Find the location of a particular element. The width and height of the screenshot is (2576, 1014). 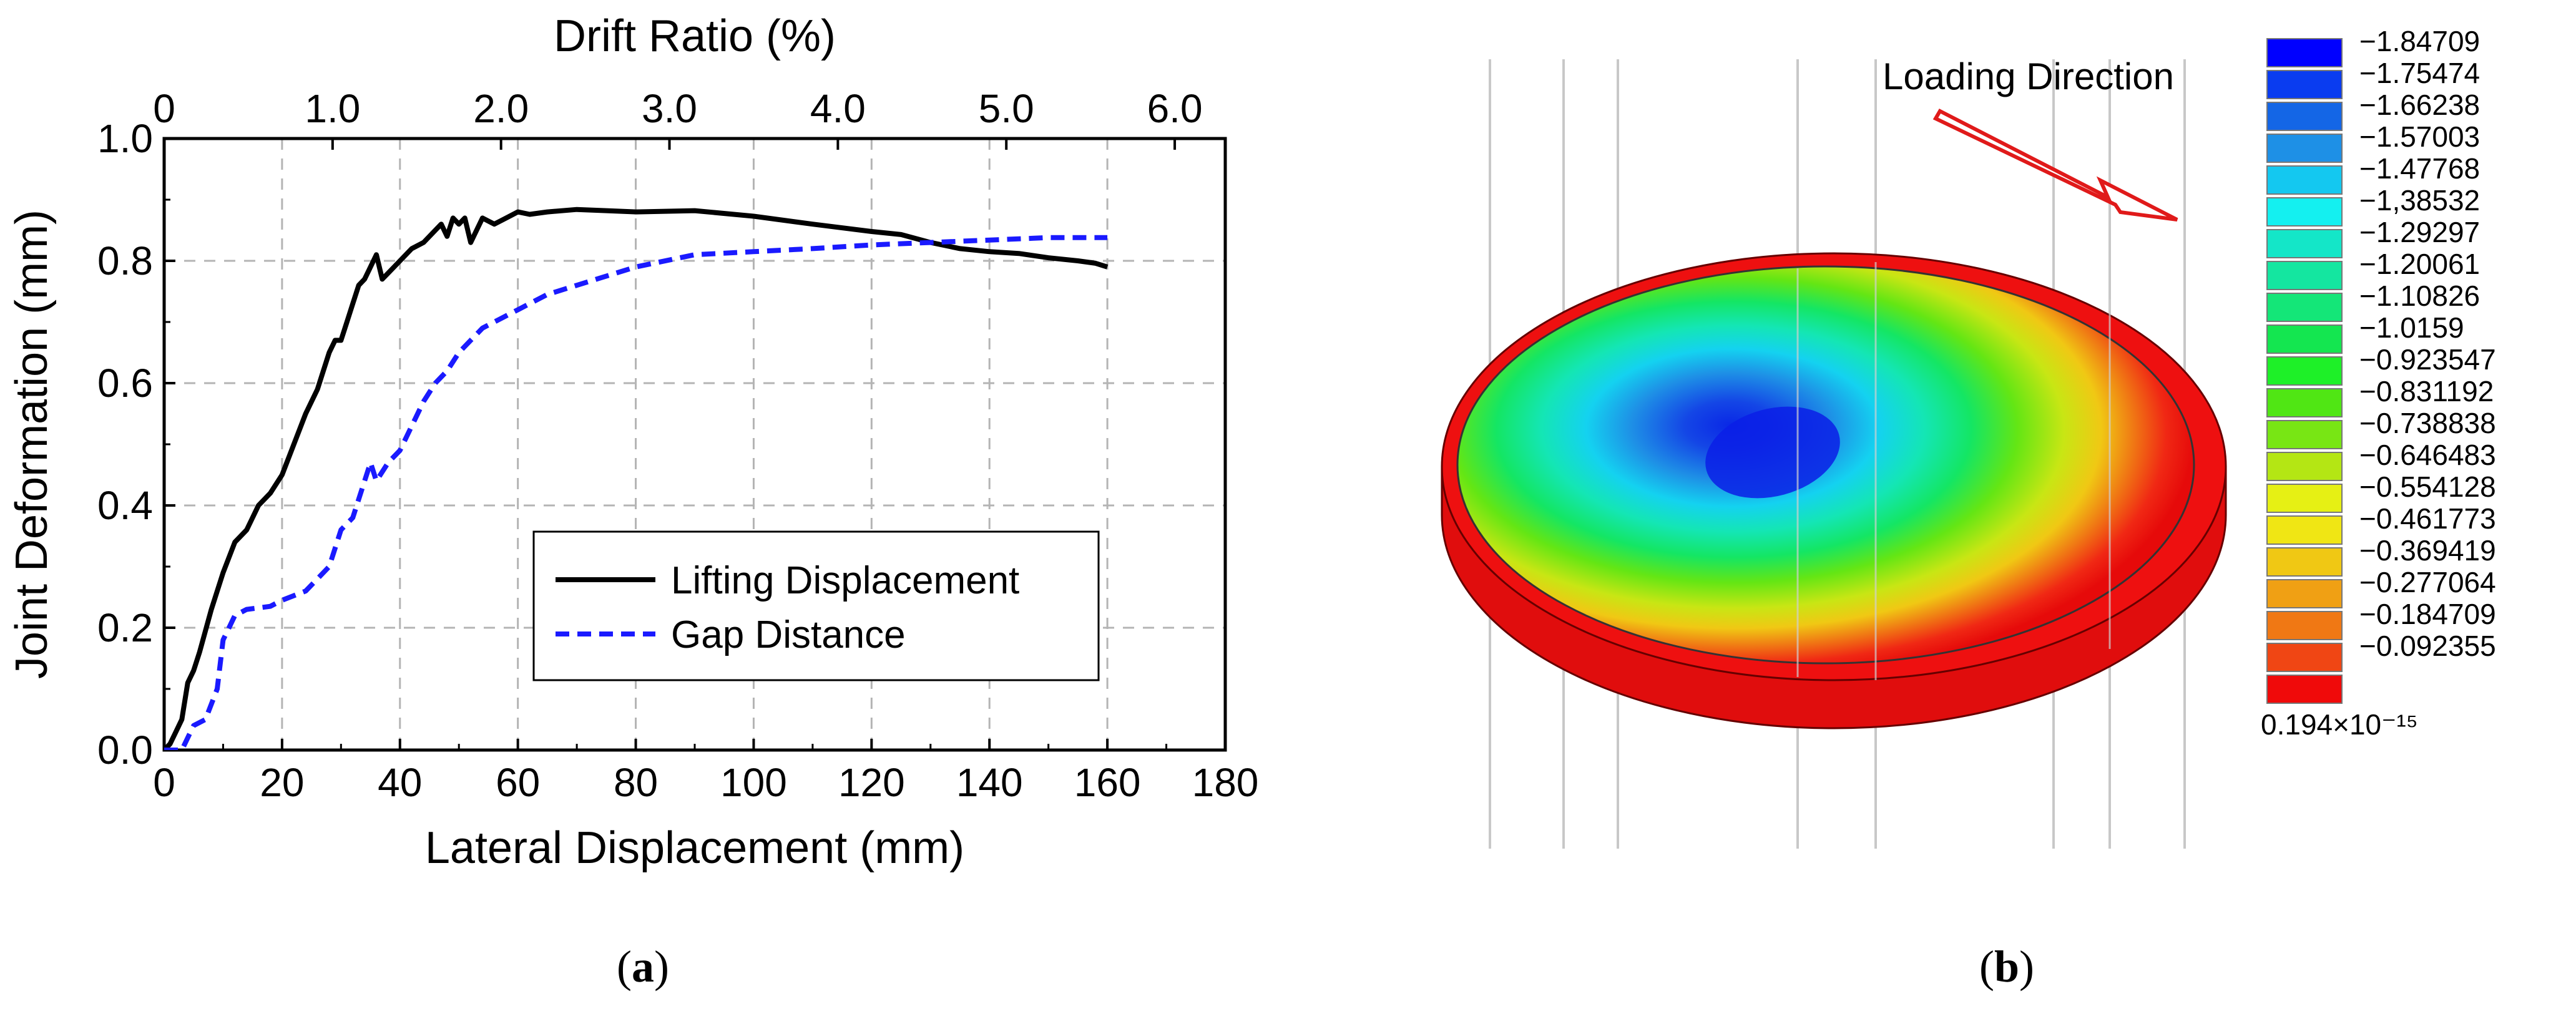

colorbar-label: −1.47768 is located at coordinates (2419, 168).